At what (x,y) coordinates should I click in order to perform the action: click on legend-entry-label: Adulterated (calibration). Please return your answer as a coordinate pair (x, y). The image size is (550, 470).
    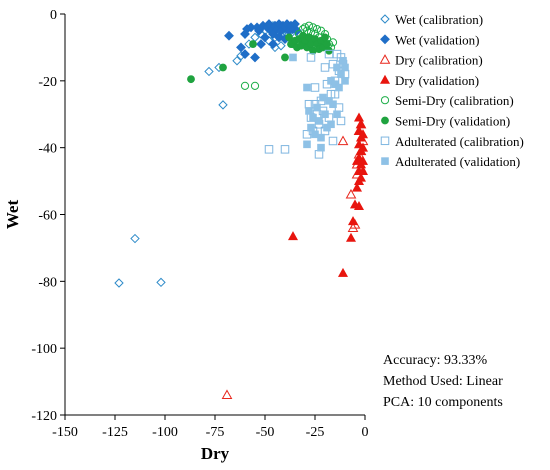
    Looking at the image, I should click on (459, 141).